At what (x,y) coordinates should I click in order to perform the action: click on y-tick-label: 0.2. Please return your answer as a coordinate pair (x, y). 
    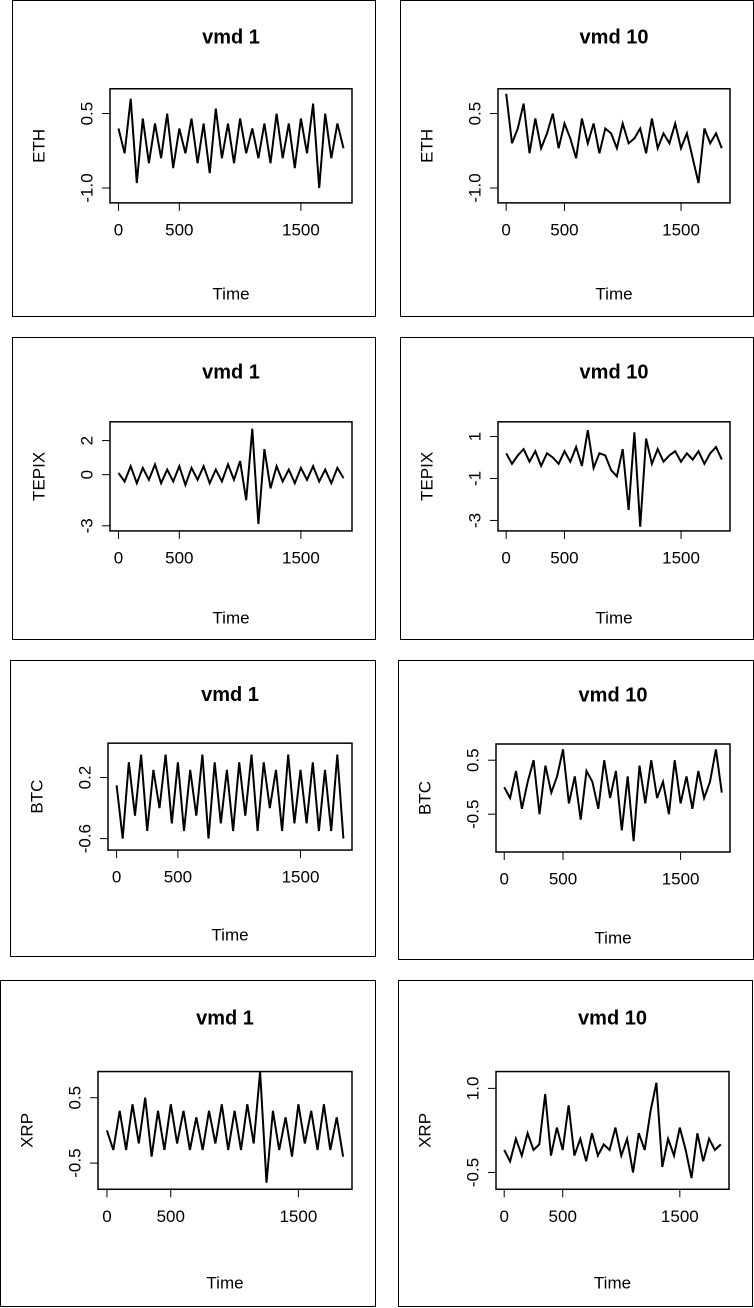
    Looking at the image, I should click on (84, 778).